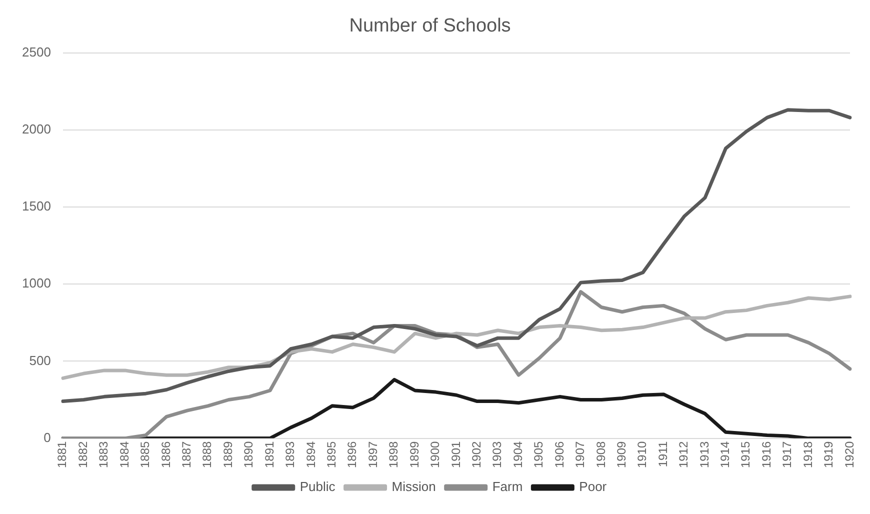 The width and height of the screenshot is (870, 514). Describe the element at coordinates (430, 26) in the screenshot. I see `chart-title: Number of Schools` at that location.